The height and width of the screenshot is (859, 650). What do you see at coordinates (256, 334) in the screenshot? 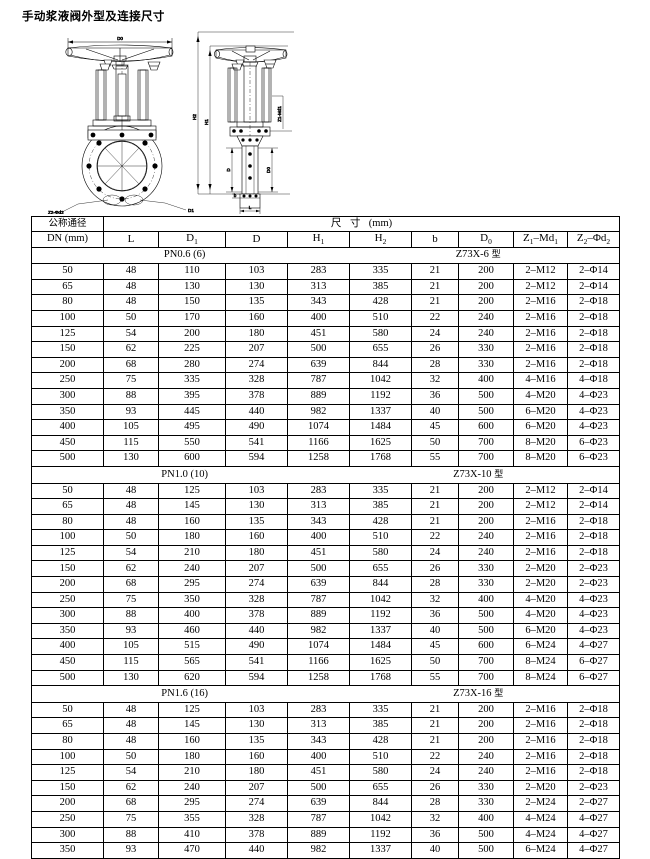
I see `cell-s0-r4-c3: 180` at bounding box center [256, 334].